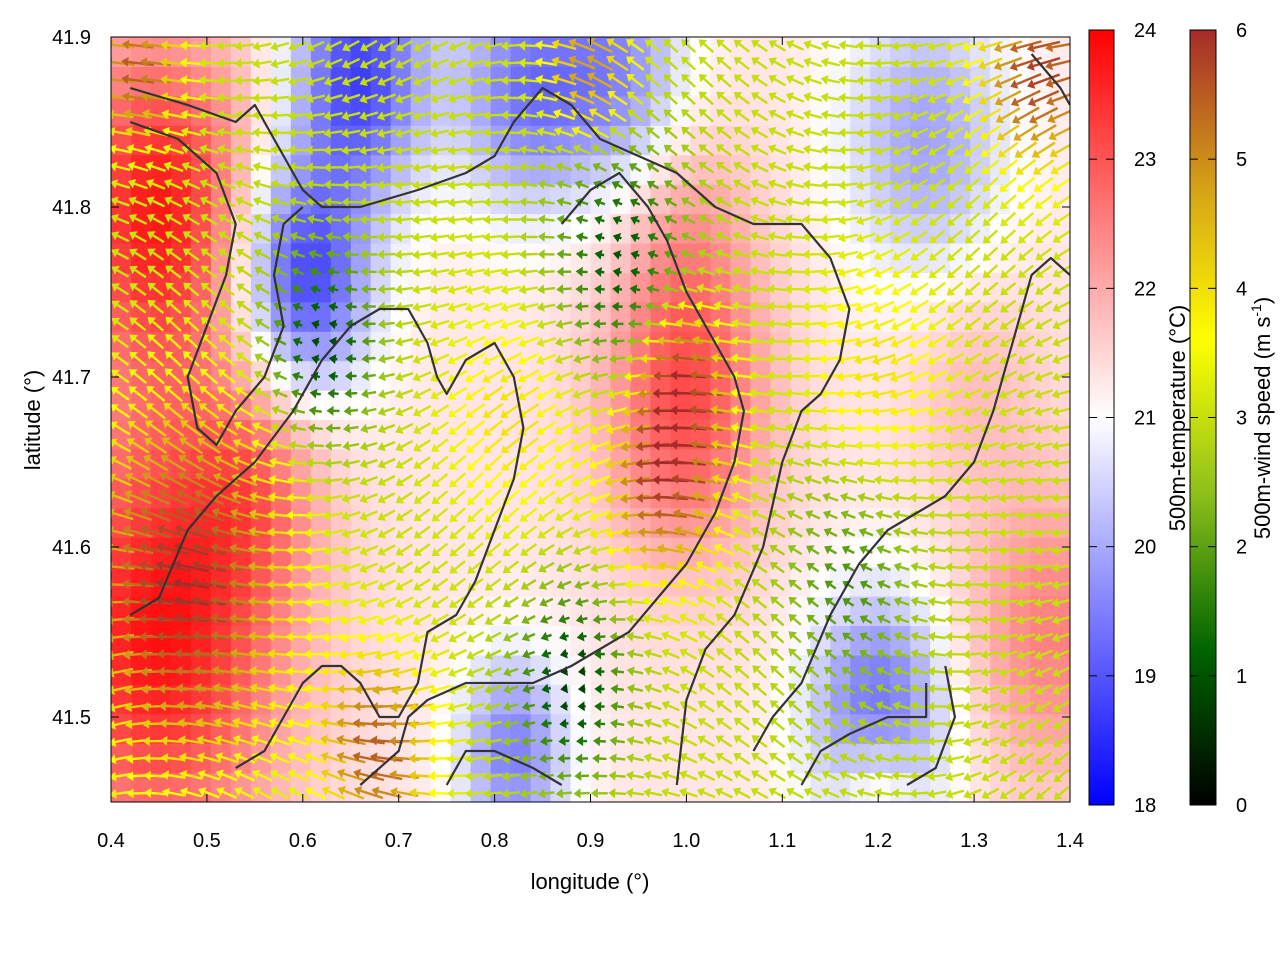 The image size is (1280, 960). Describe the element at coordinates (1145, 548) in the screenshot. I see `colorbar-tick-label: 20` at that location.